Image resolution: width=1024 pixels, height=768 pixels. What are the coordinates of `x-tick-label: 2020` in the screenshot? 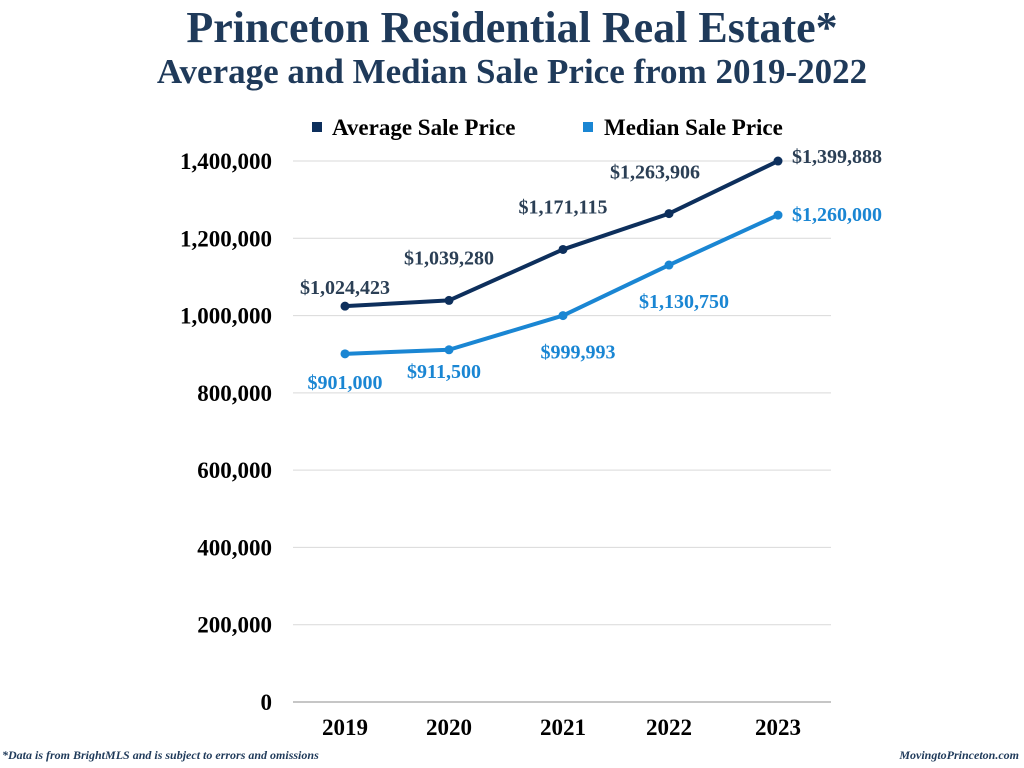 It's located at (449, 727).